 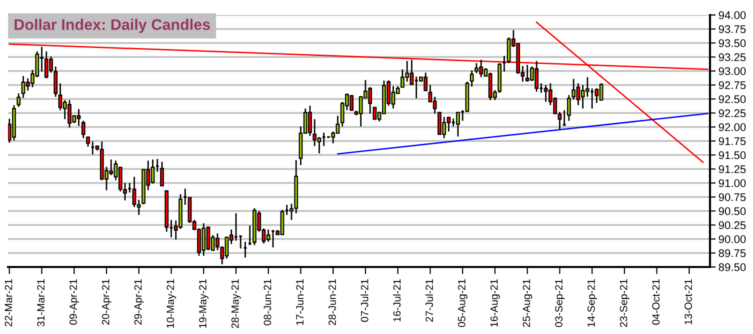 I want to click on y-tick-label: 91.75, so click(x=732, y=141).